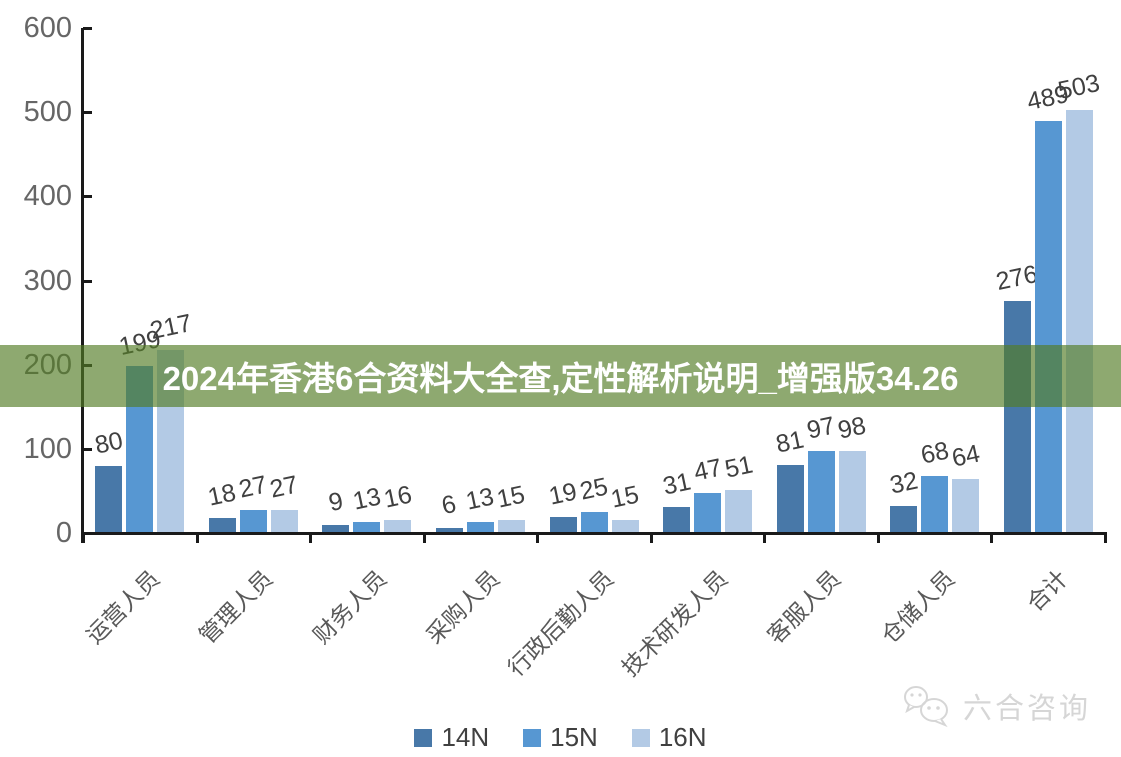 This screenshot has height=757, width=1121. Describe the element at coordinates (1017, 277) in the screenshot. I see `value-label: 276` at that location.